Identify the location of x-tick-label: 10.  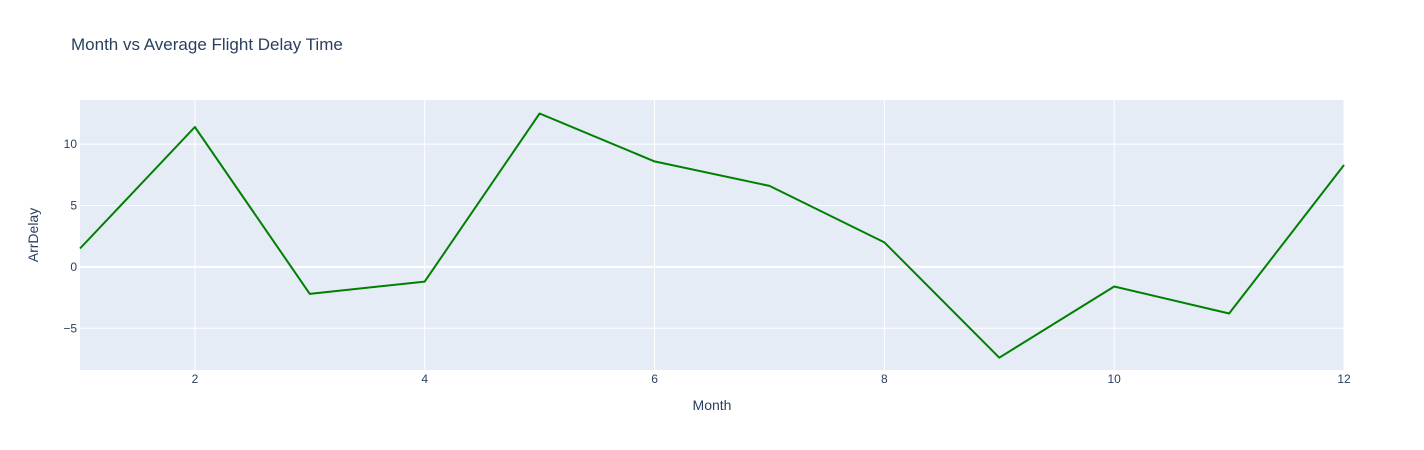
(1115, 379).